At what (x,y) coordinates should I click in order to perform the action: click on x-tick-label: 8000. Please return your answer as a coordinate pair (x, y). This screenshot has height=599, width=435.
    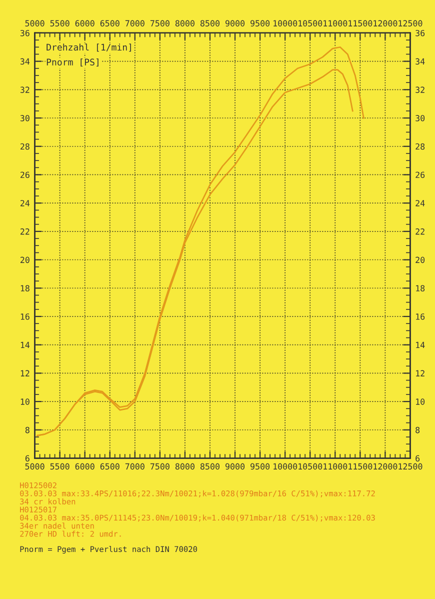
    Looking at the image, I should click on (184, 466).